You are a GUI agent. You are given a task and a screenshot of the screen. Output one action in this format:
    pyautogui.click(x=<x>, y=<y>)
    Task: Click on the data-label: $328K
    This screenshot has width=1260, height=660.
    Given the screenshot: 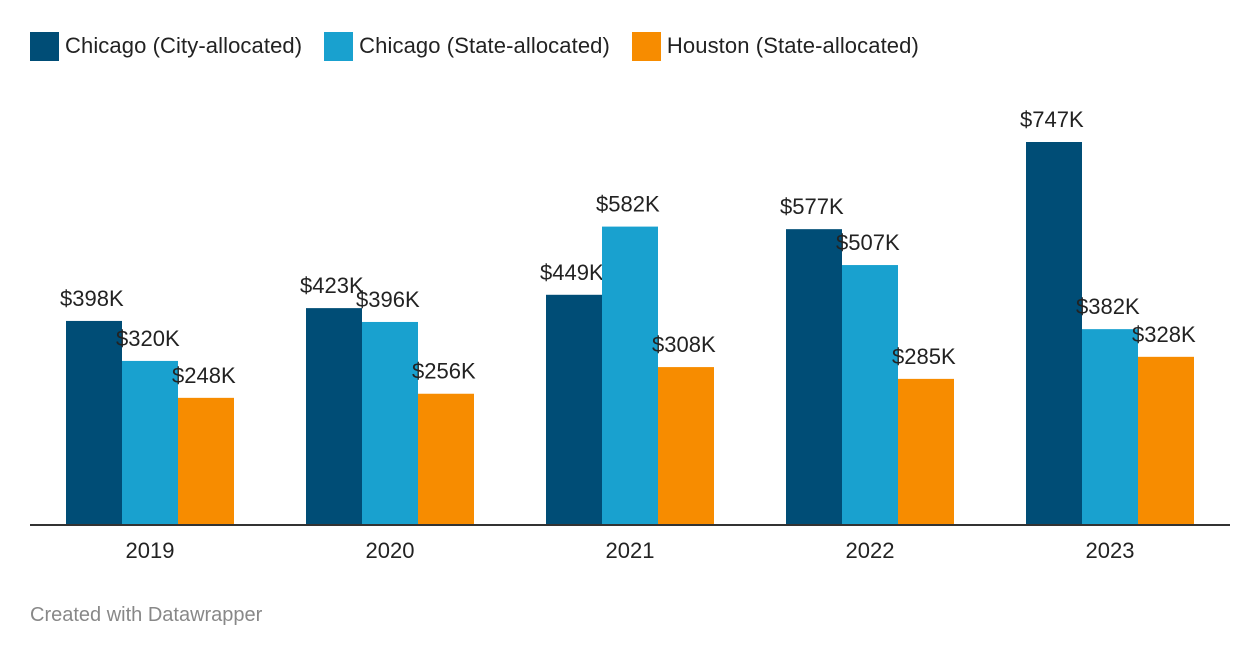 What is the action you would take?
    pyautogui.click(x=1164, y=334)
    